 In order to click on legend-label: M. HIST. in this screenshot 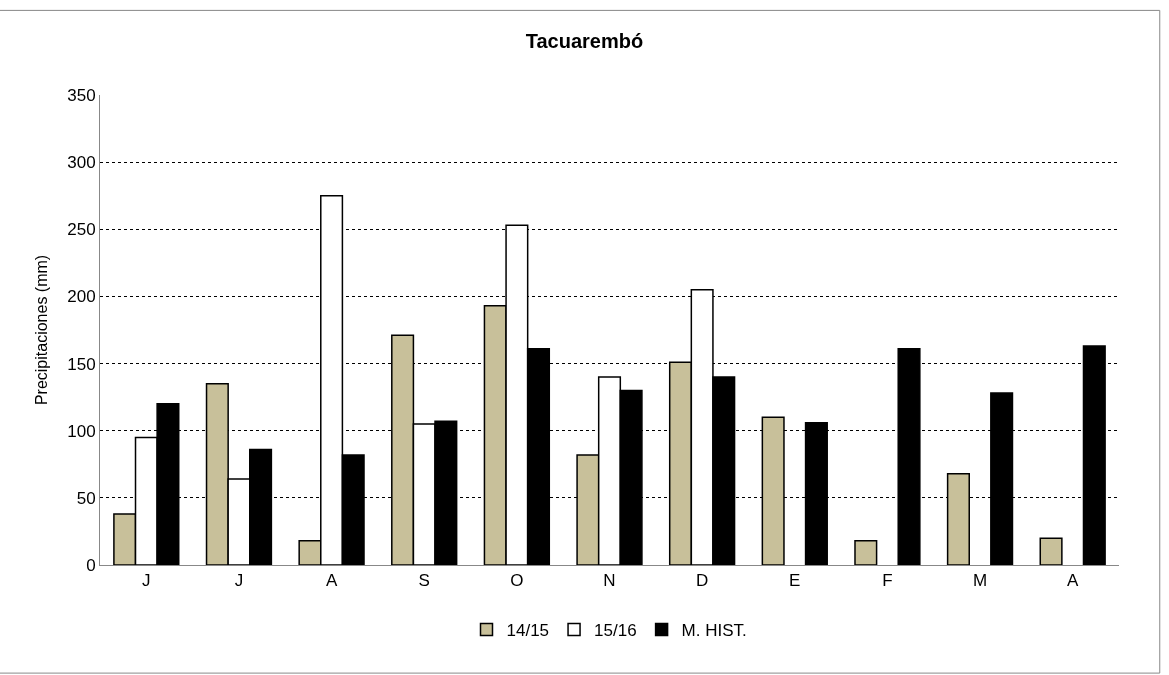, I will do `click(714, 631)`.